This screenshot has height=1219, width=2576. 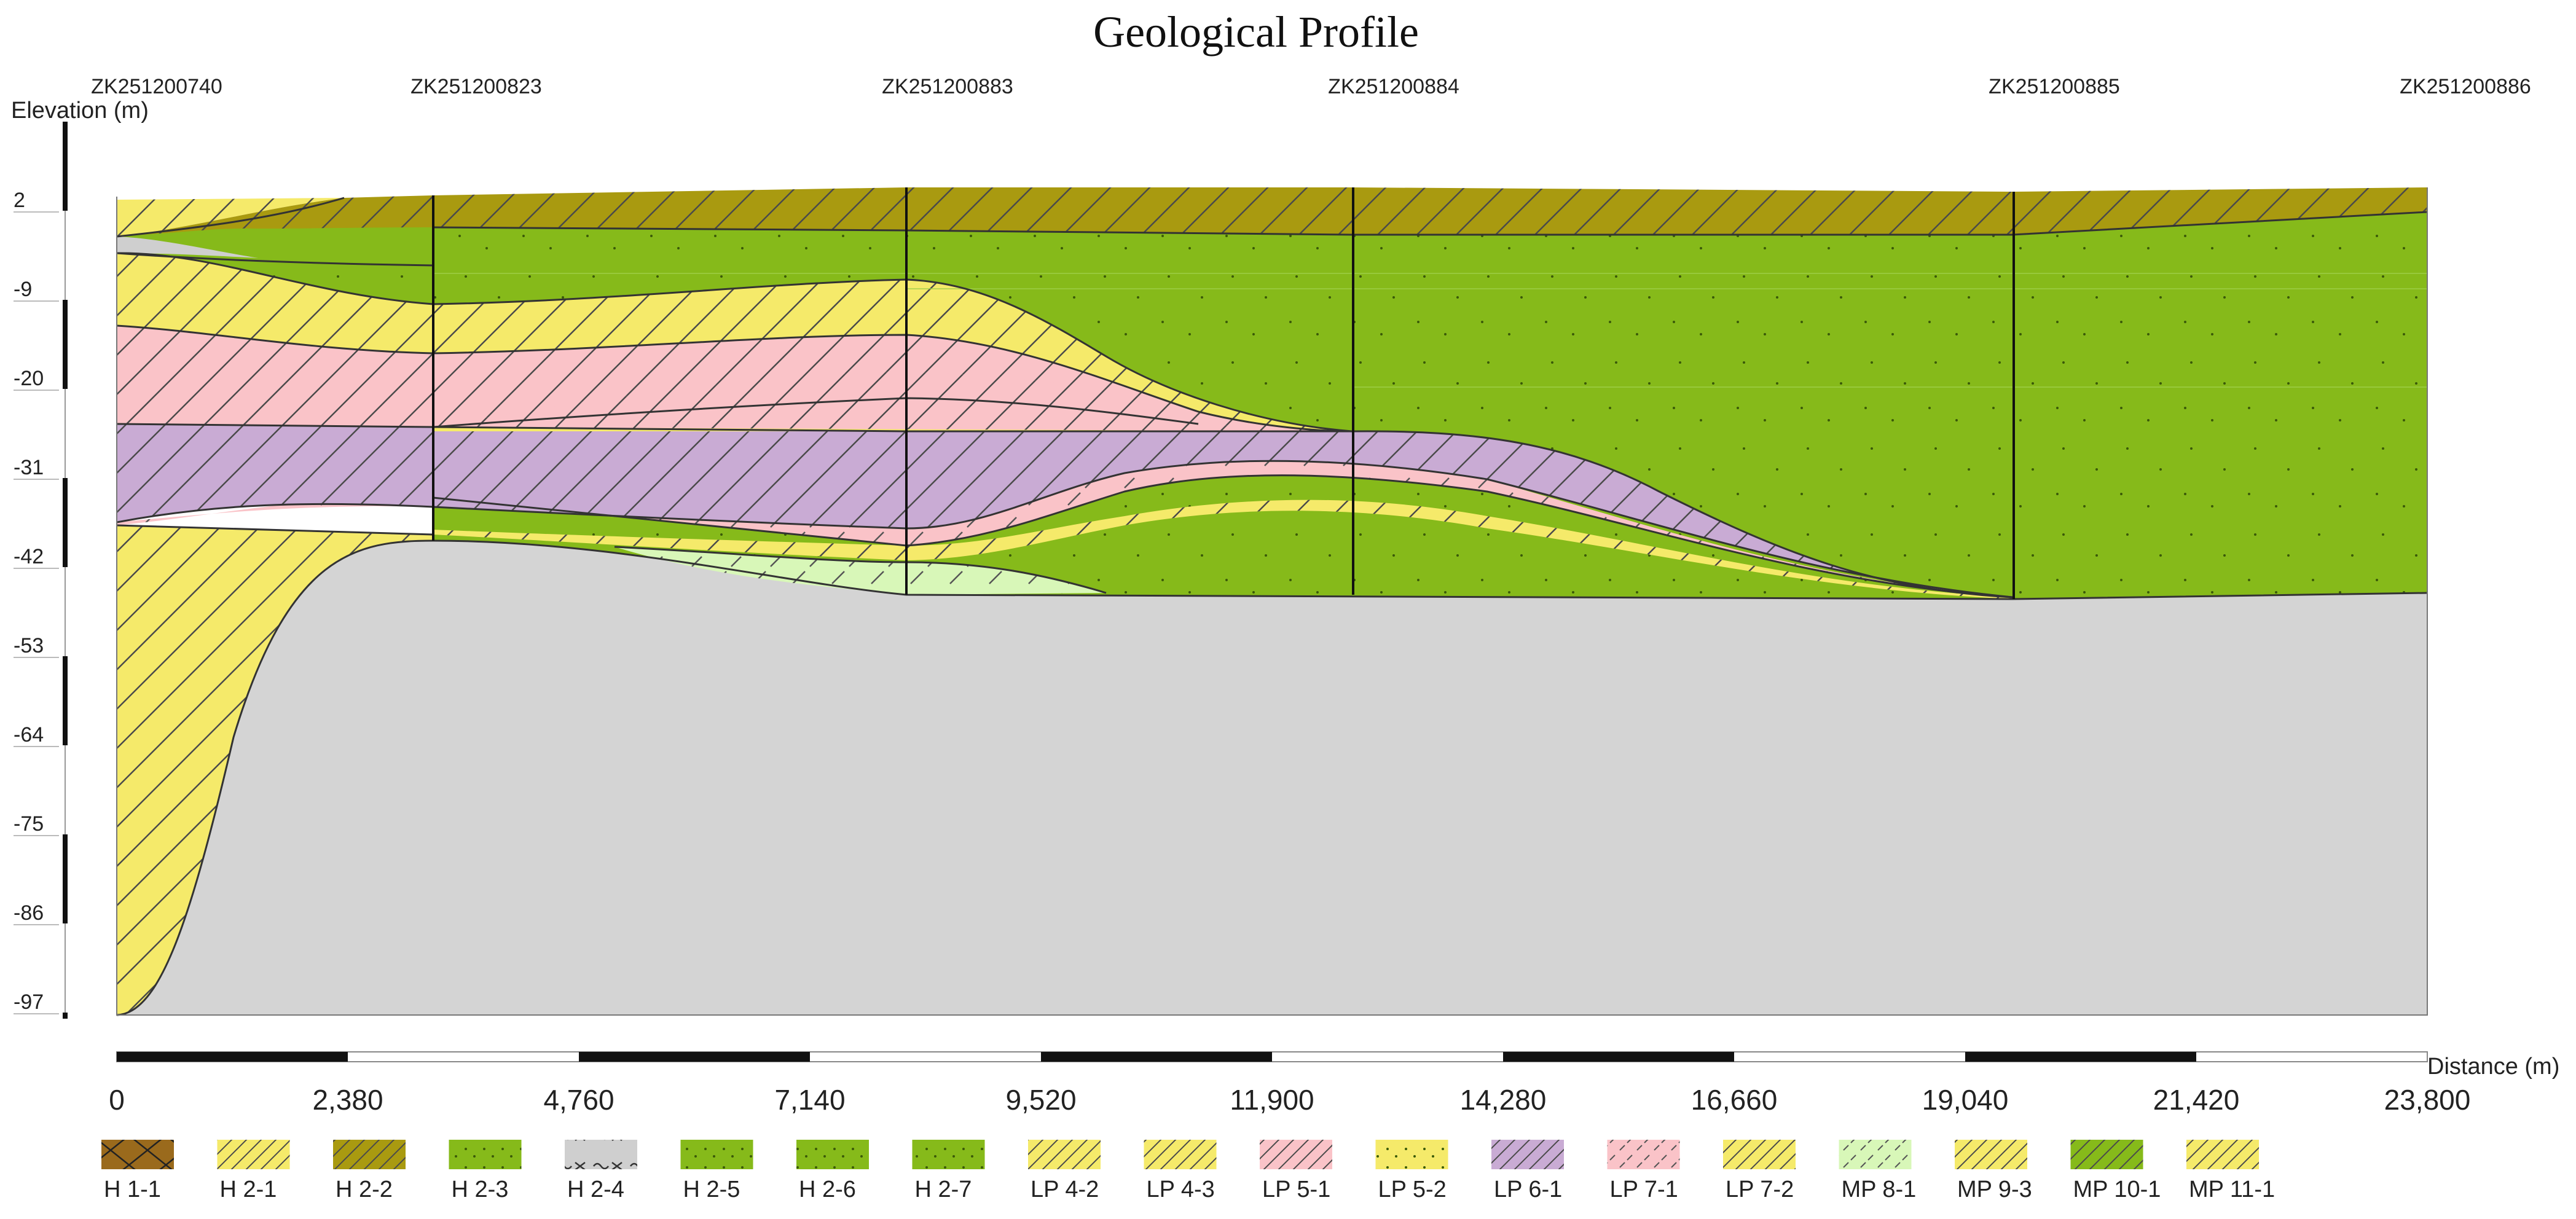 I want to click on x-tick-label: 9,520, so click(x=1040, y=1100).